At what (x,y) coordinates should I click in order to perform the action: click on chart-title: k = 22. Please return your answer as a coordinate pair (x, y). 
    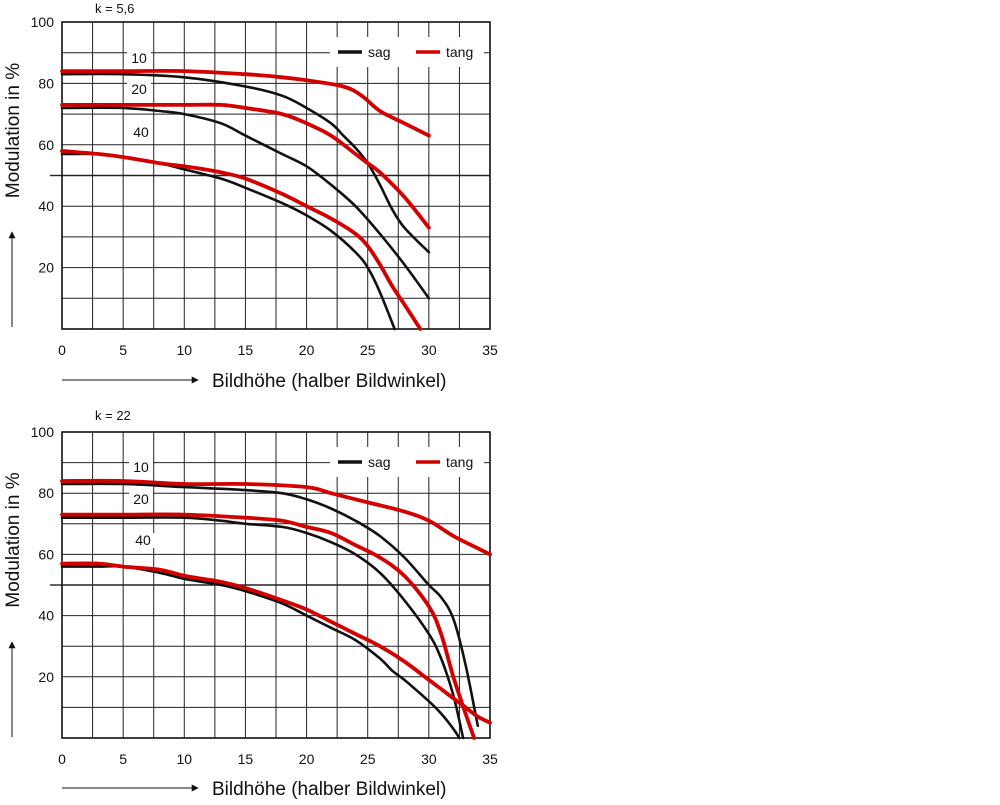
    Looking at the image, I should click on (113, 415).